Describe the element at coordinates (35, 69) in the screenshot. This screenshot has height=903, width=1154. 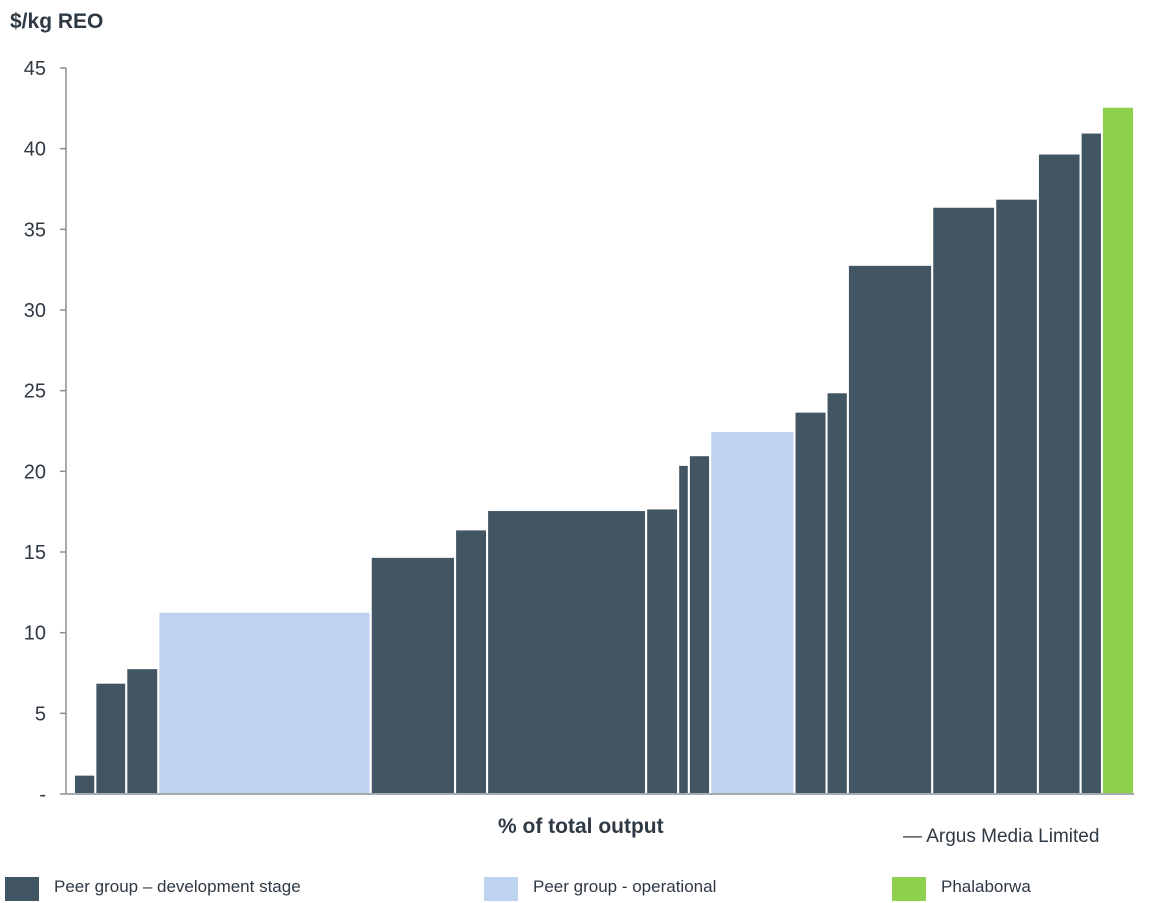
I see `y-tick-label: 45` at that location.